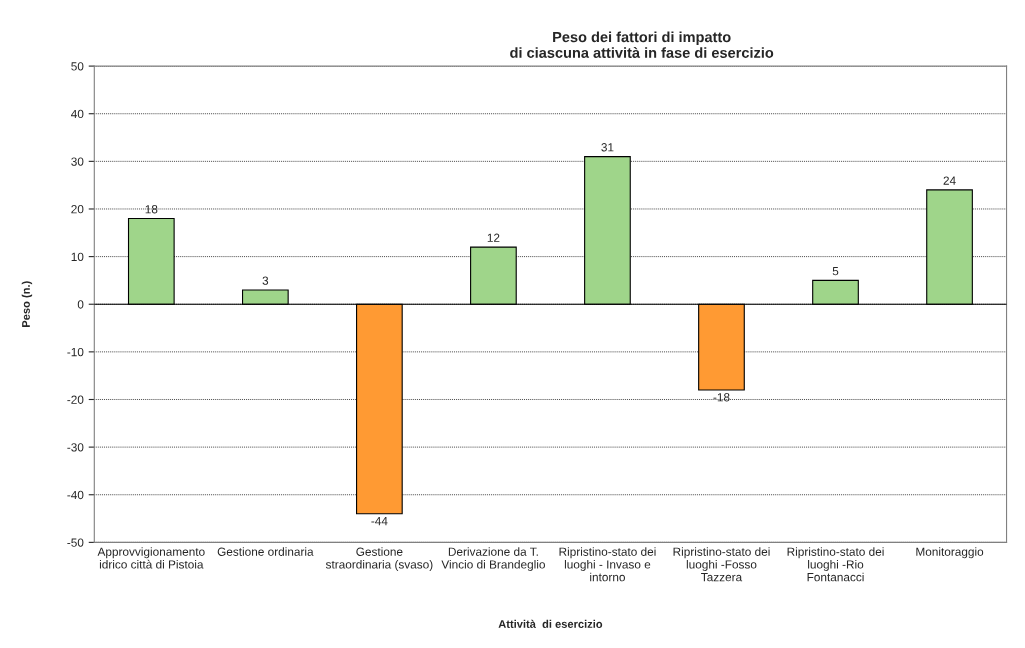  Describe the element at coordinates (75, 495) in the screenshot. I see `y-tick-label: -40` at that location.